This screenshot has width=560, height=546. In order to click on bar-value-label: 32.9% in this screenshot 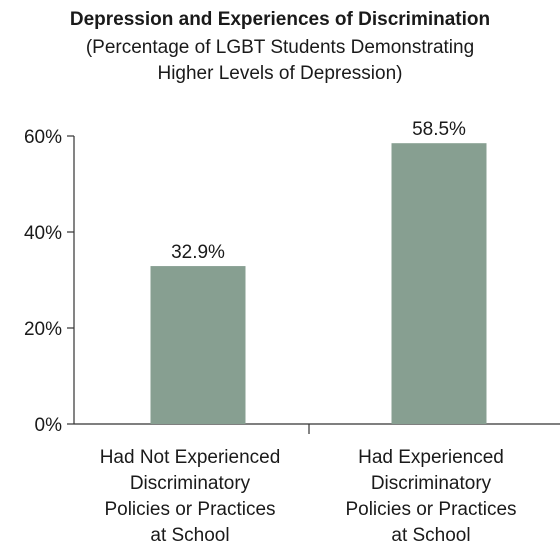, I will do `click(198, 252)`.